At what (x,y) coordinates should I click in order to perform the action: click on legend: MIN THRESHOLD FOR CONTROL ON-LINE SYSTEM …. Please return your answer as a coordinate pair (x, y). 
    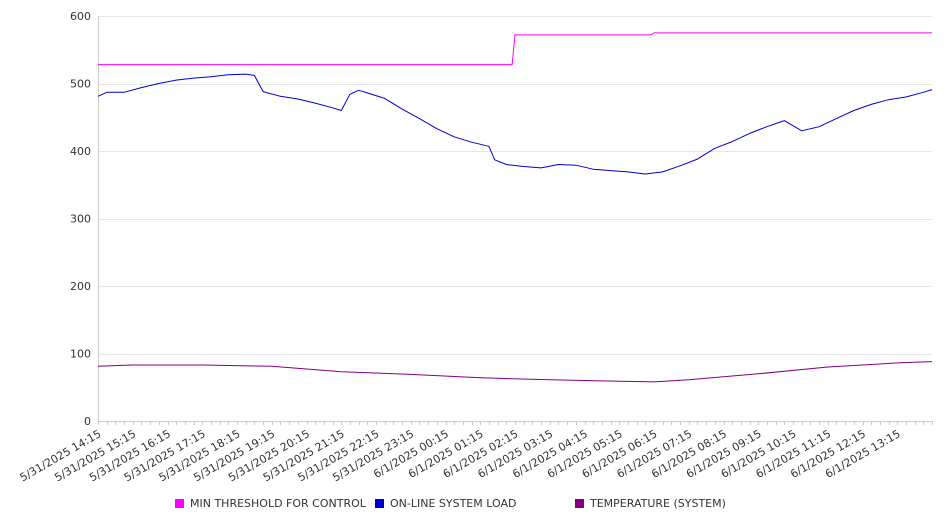
    Looking at the image, I should click on (473, 506).